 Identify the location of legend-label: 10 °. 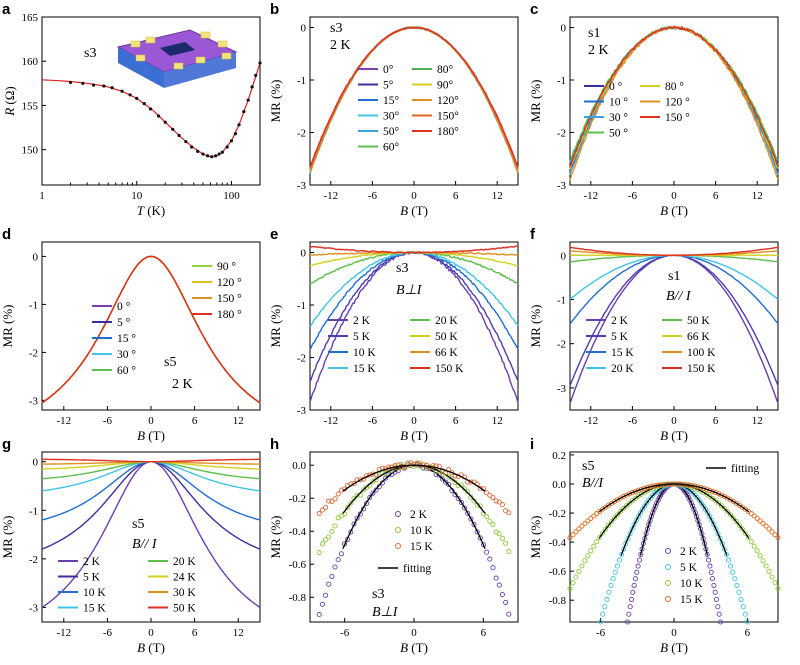
(618, 103).